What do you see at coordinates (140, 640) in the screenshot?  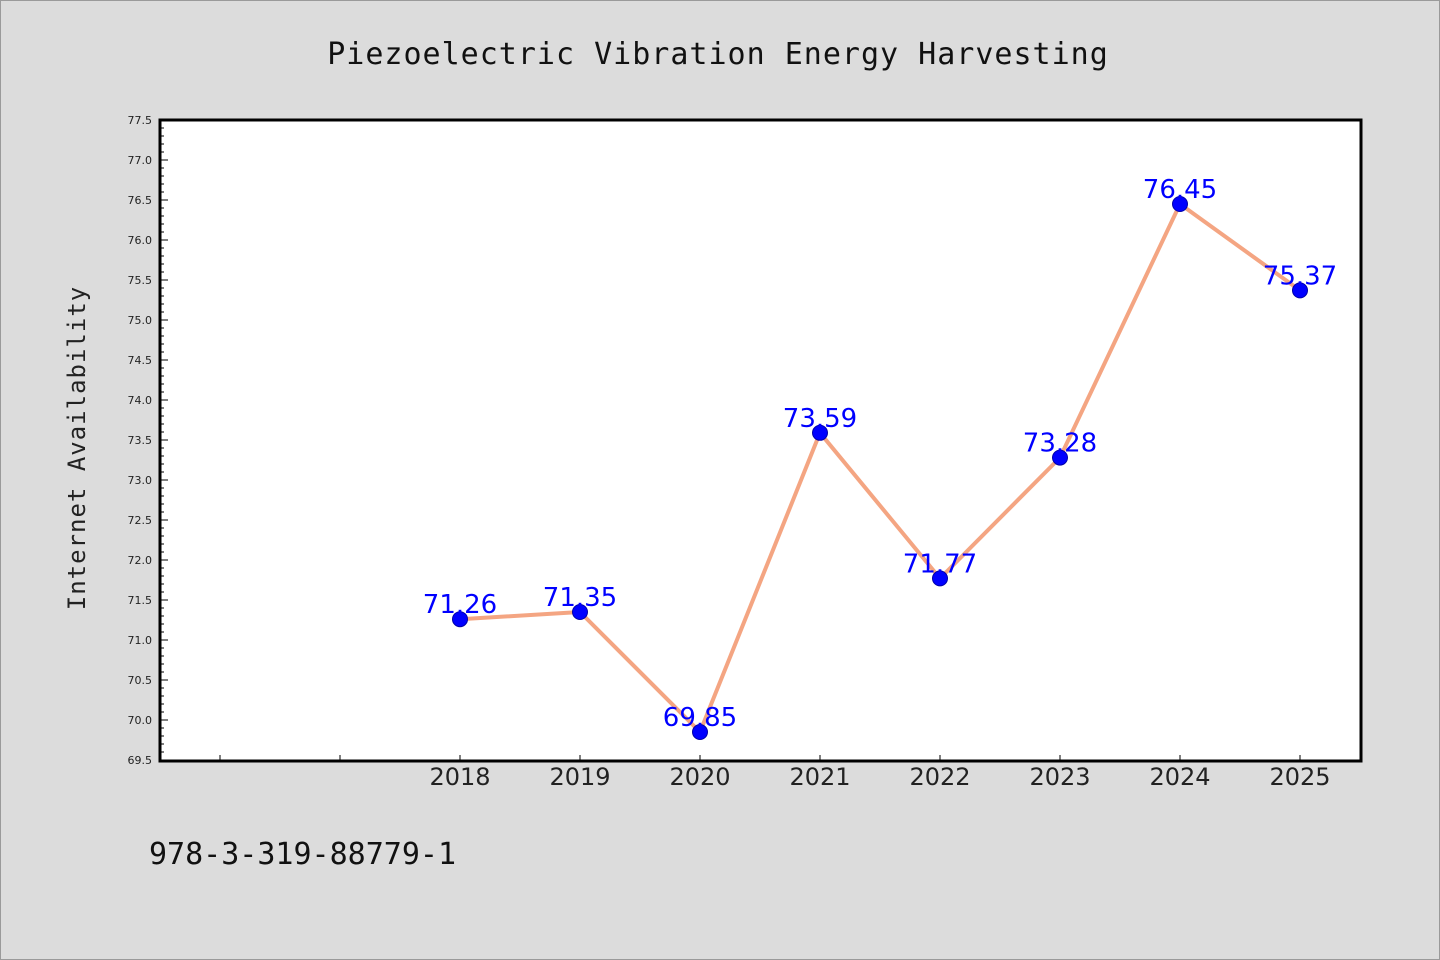 I see `y-tick-label: 71.0` at bounding box center [140, 640].